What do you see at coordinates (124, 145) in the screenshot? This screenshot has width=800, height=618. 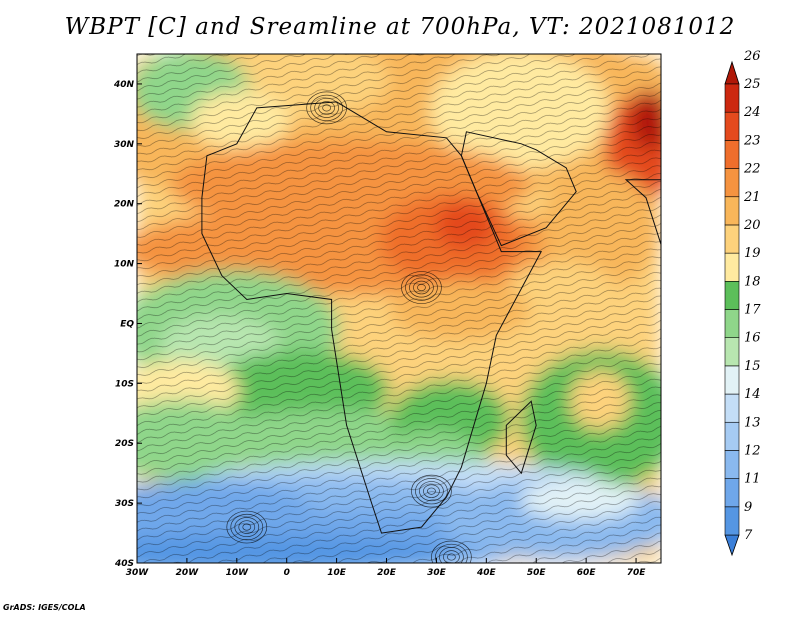 I see `y-tick-label: 30N` at bounding box center [124, 145].